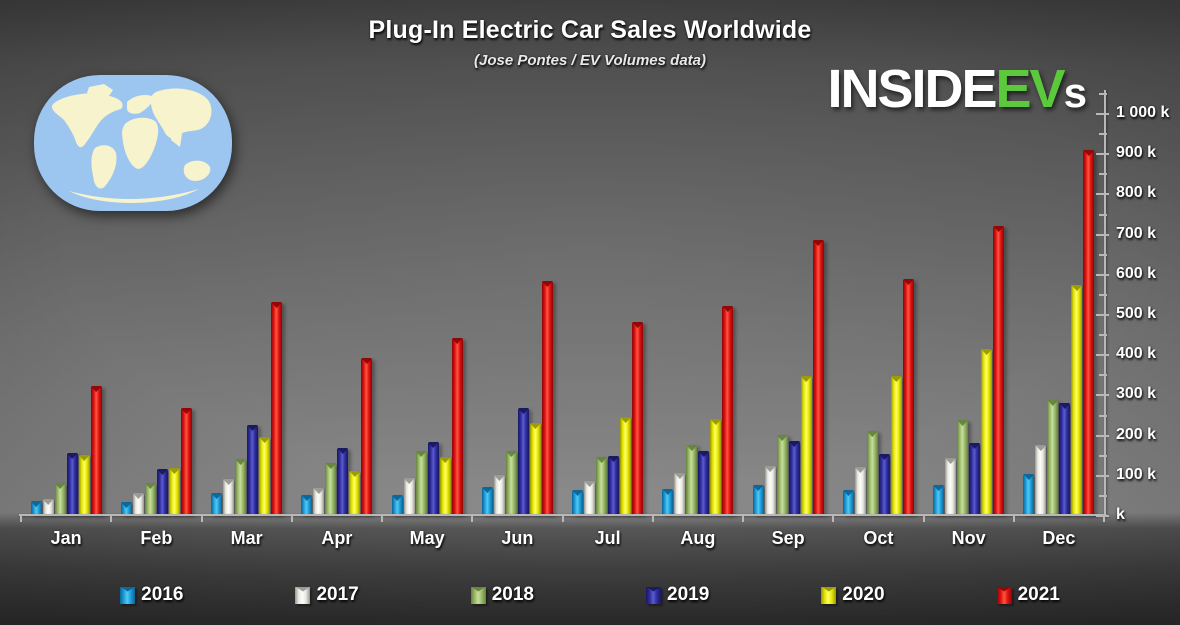  Describe the element at coordinates (863, 594) in the screenshot. I see `legend-label-2020: 2020` at that location.